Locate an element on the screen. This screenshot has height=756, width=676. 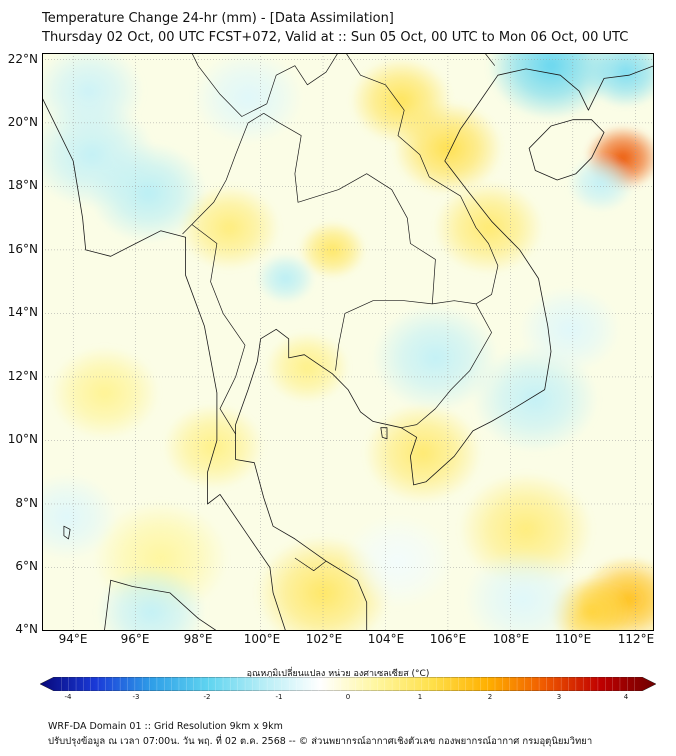
colorbar-tick-label: 1 is located at coordinates (420, 697).